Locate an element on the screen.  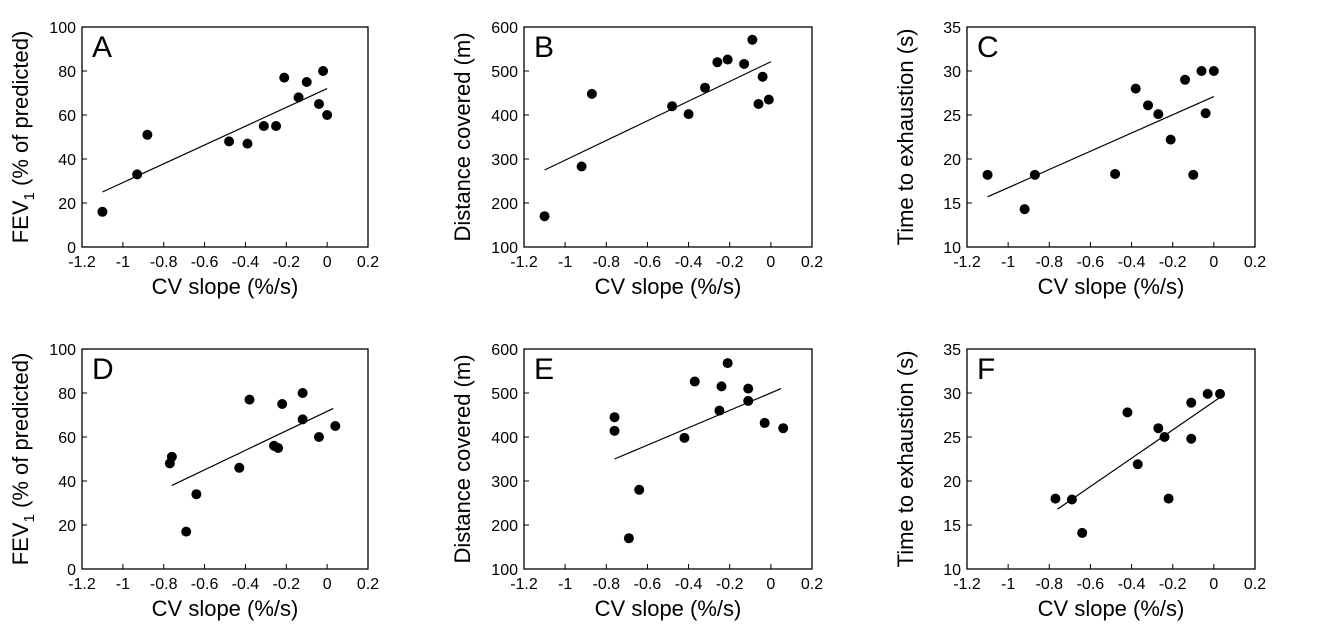
y-tick-label: 0 is located at coordinates (71, 248).